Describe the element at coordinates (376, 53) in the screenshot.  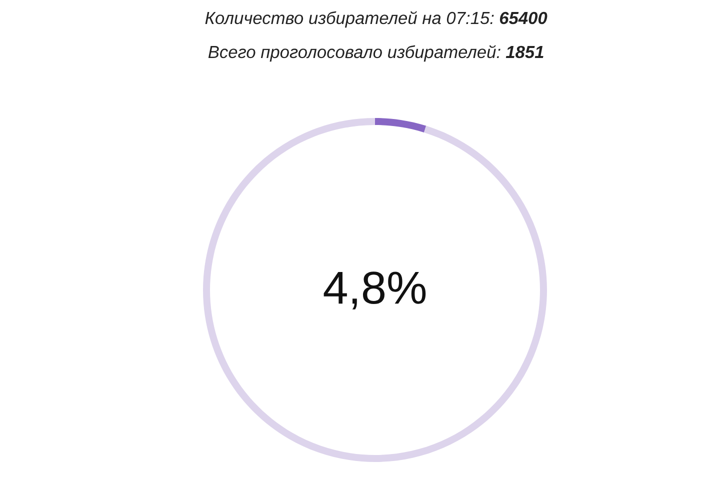
I see `chart-subtitle: Всего проголосовало избирателей: 1851` at that location.